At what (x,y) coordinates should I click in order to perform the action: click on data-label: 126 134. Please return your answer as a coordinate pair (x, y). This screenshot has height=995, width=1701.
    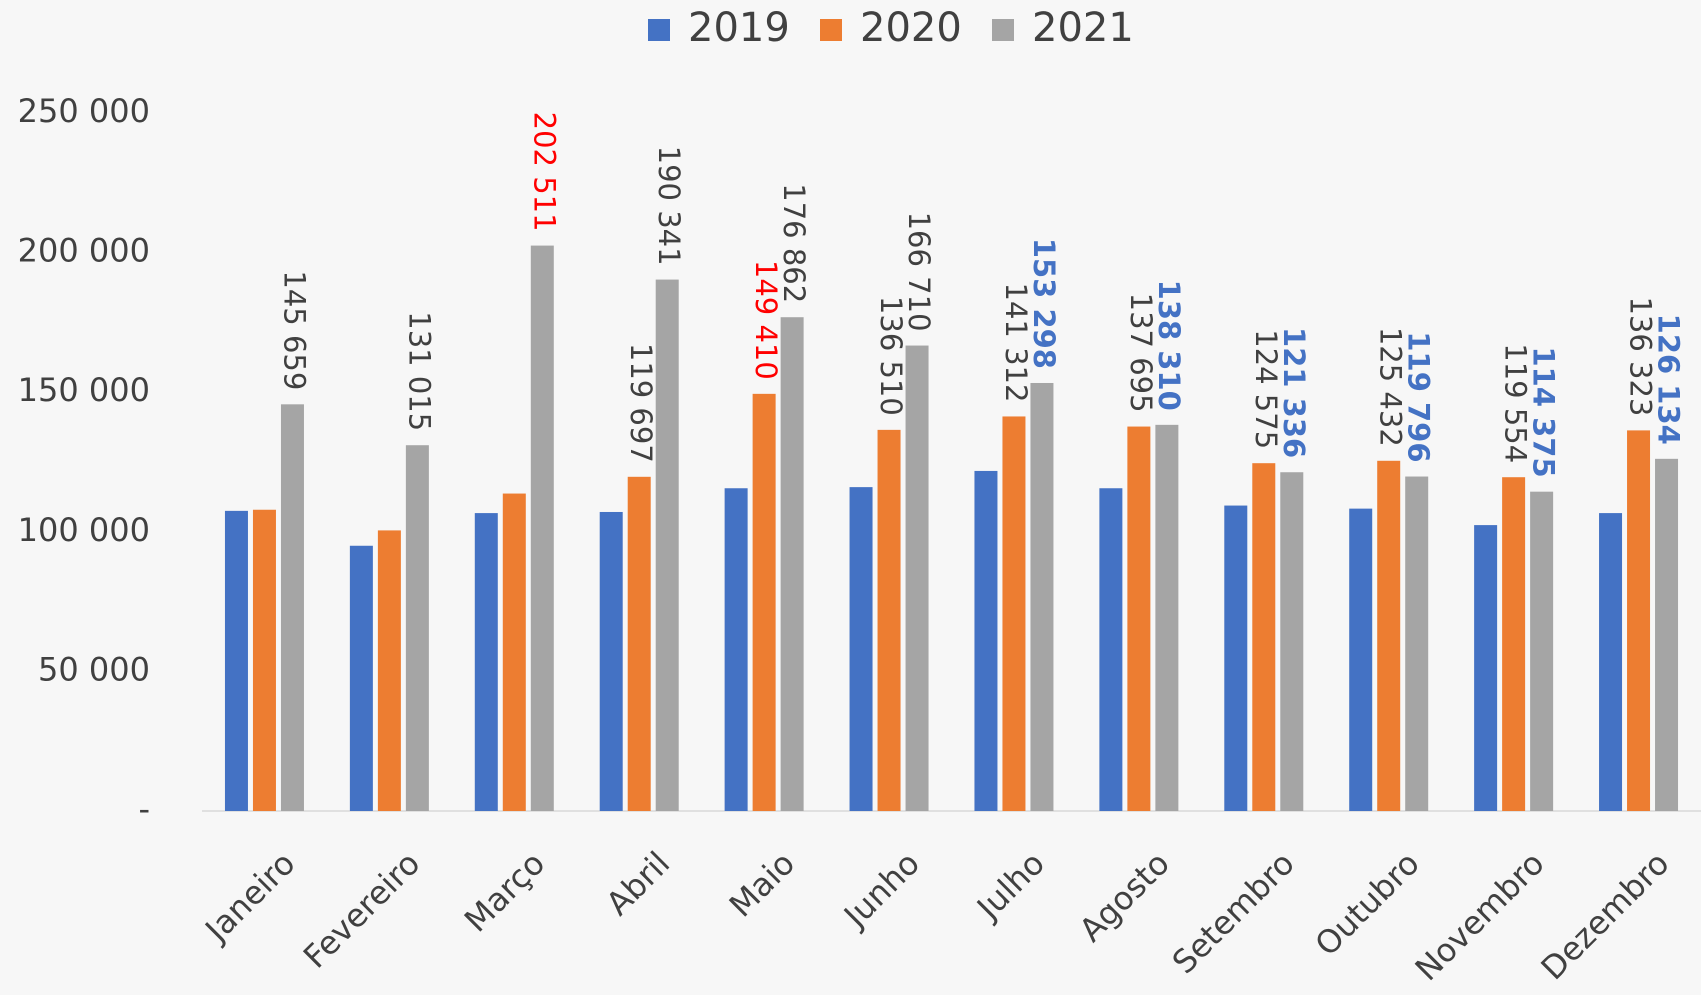
    Looking at the image, I should click on (1669, 379).